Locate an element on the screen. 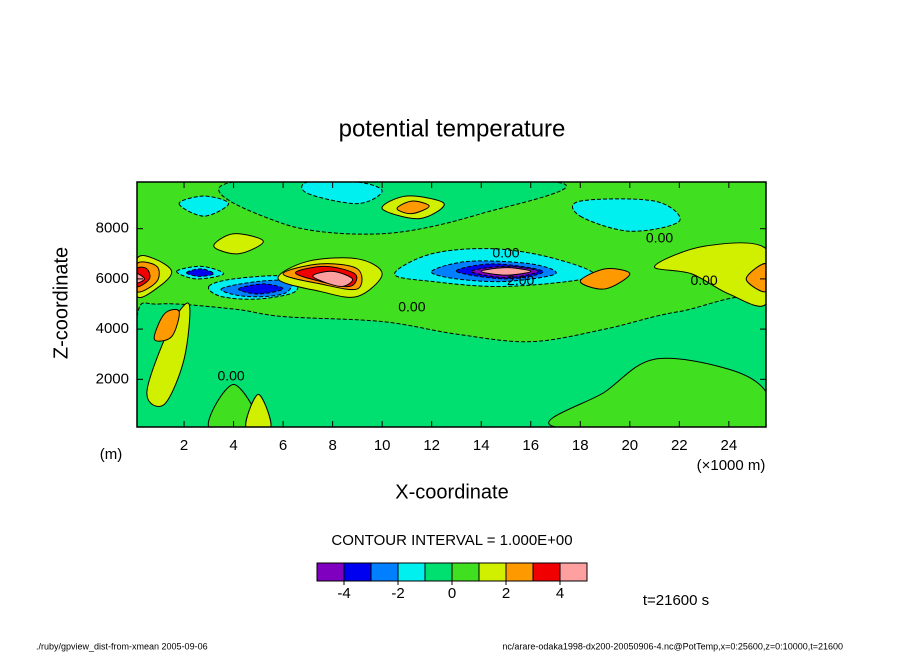  y-tick-label: 2000 is located at coordinates (112, 378).